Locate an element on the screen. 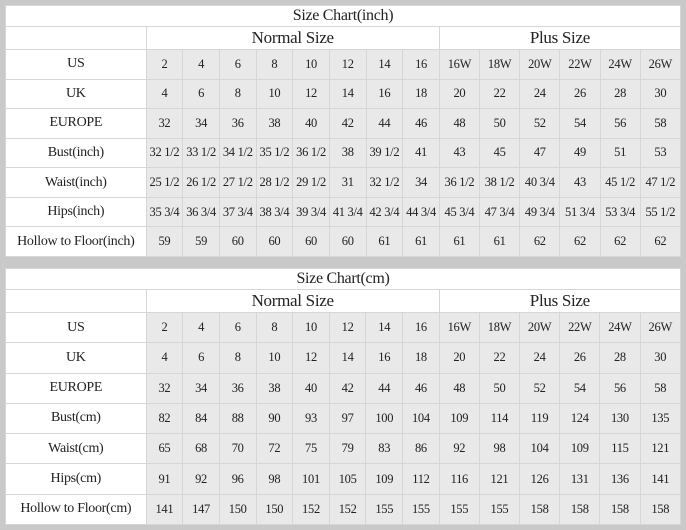 This screenshot has height=530, width=686. size-value: 147 is located at coordinates (201, 509).